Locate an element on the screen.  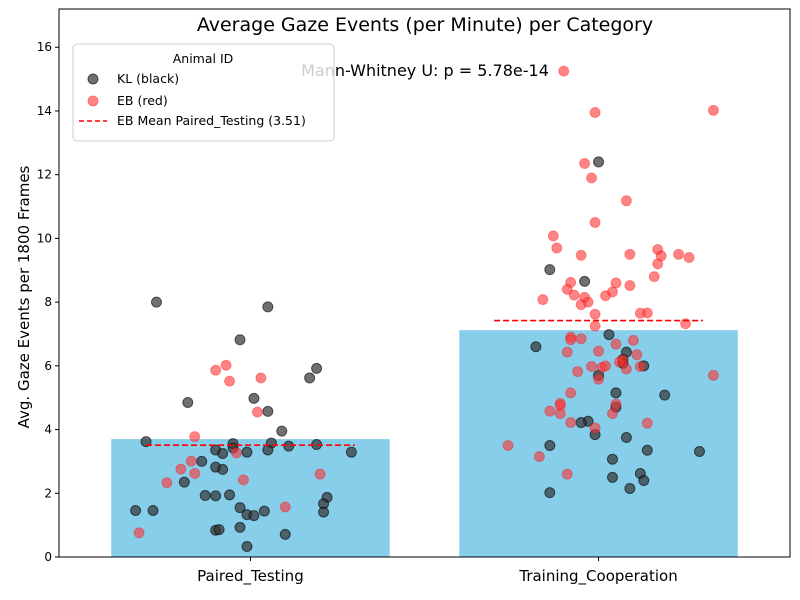
x-tick-label: Training_Cooperation is located at coordinates (597, 576).